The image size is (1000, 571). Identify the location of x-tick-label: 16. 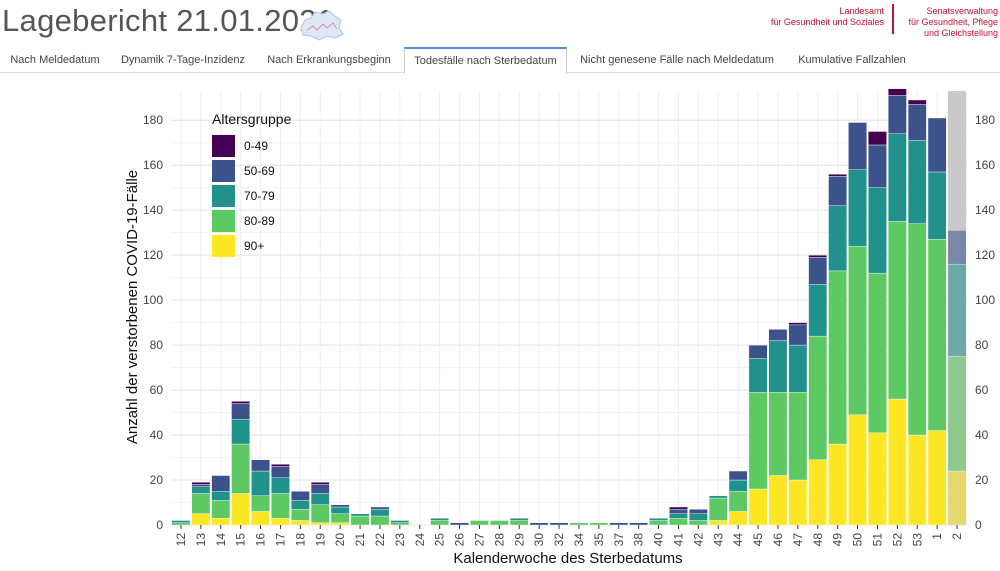
(261, 540).